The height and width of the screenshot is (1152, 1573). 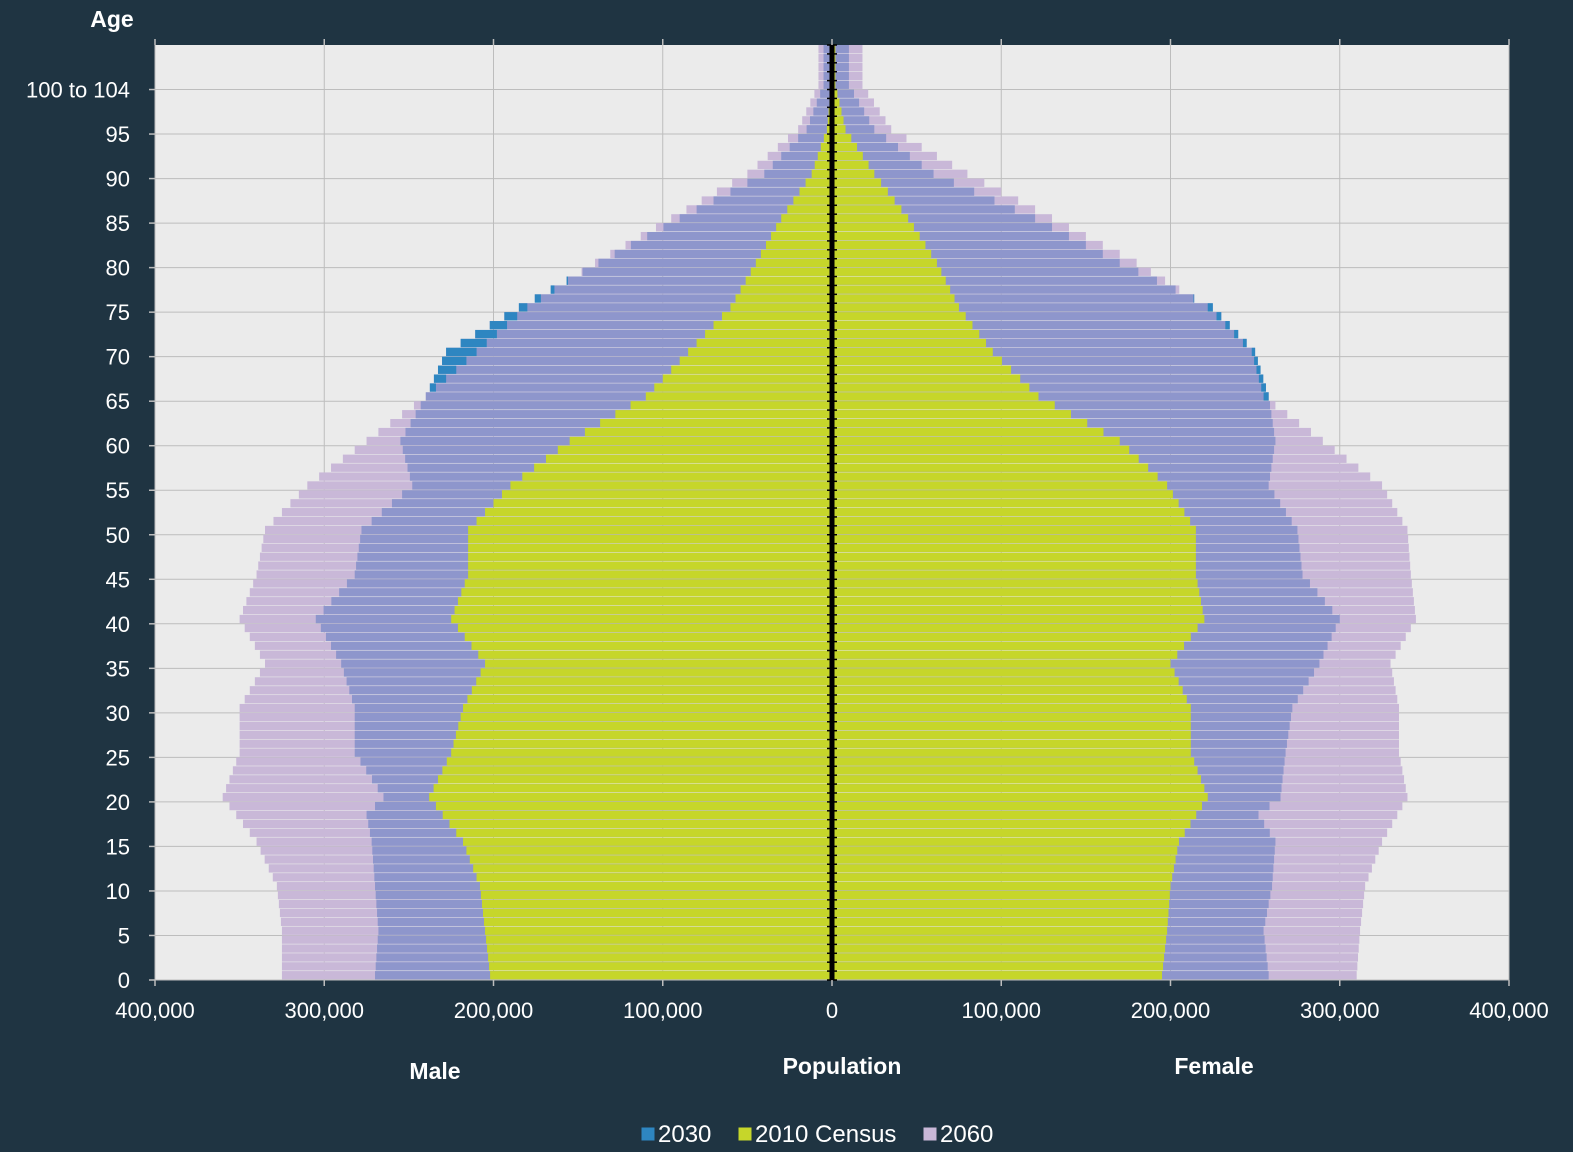 What do you see at coordinates (118, 535) in the screenshot?
I see `y-tick-label: 50` at bounding box center [118, 535].